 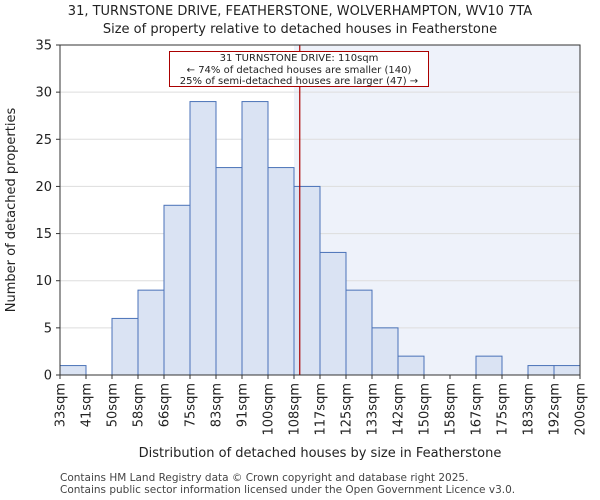 What do you see at coordinates (425, 409) in the screenshot?
I see `x-tick-label: 150sqm` at bounding box center [425, 409].